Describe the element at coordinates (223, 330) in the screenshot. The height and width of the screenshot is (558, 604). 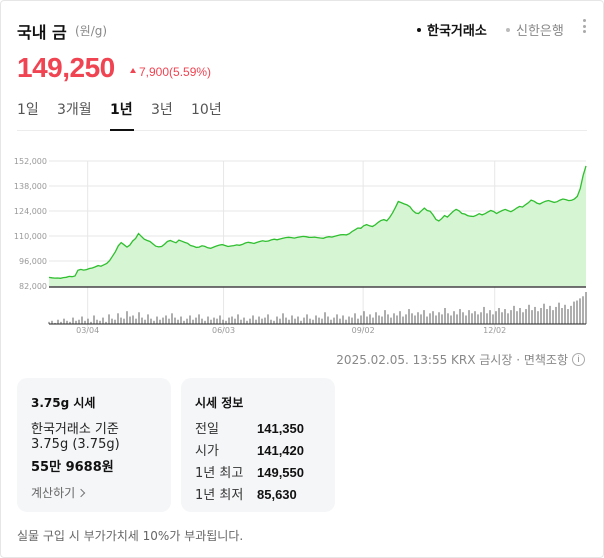
I see `x-tick-label: 06/03` at that location.